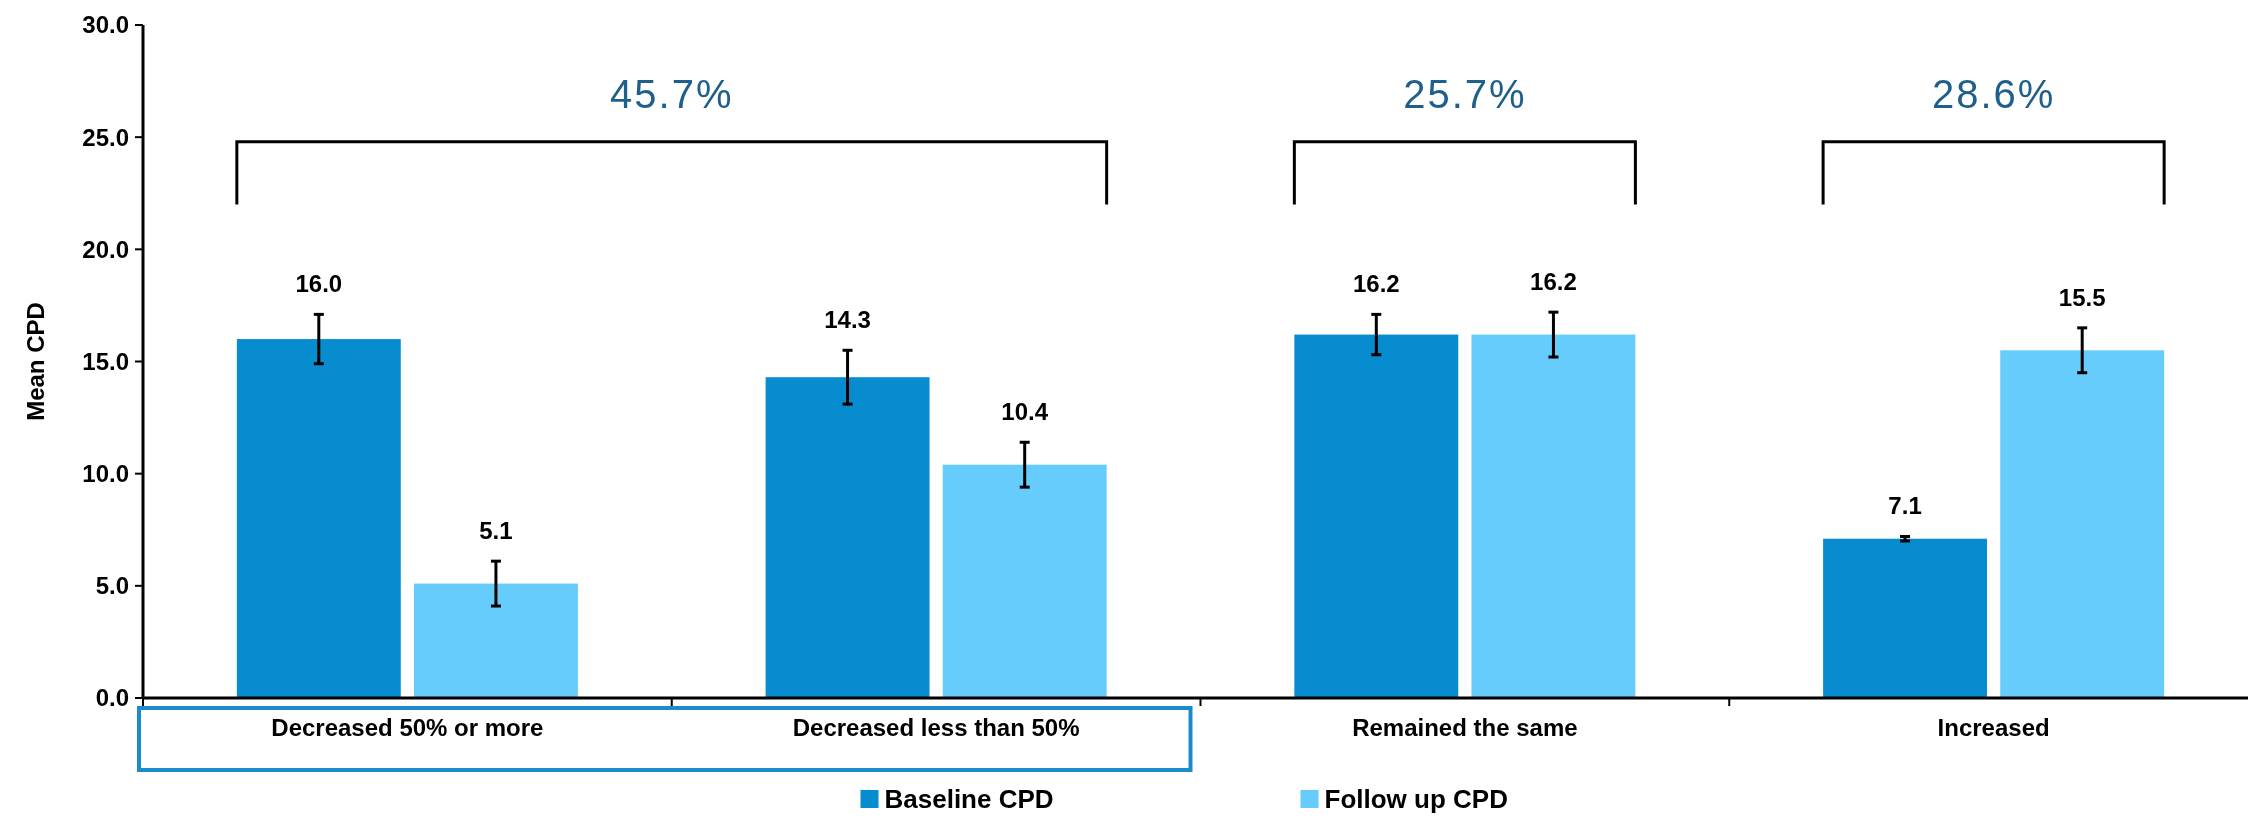 The width and height of the screenshot is (2257, 824). What do you see at coordinates (319, 284) in the screenshot?
I see `data-label: 16.0` at bounding box center [319, 284].